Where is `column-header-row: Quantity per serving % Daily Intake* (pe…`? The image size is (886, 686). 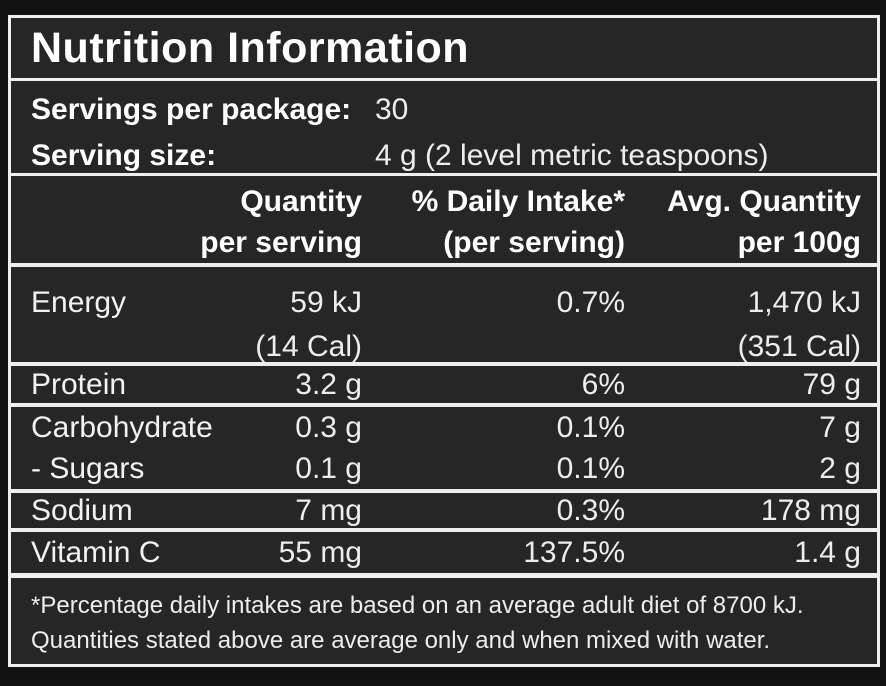 column-header-row: Quantity per serving % Daily Intake* (pe… is located at coordinates (444, 221).